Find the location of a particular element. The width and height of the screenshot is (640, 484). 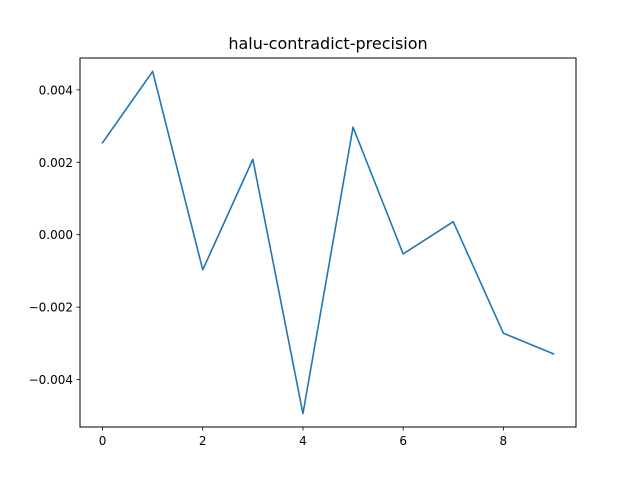

y-axis: −0.004 −0.002 0.000 0.002 0.004 is located at coordinates (54, 235).